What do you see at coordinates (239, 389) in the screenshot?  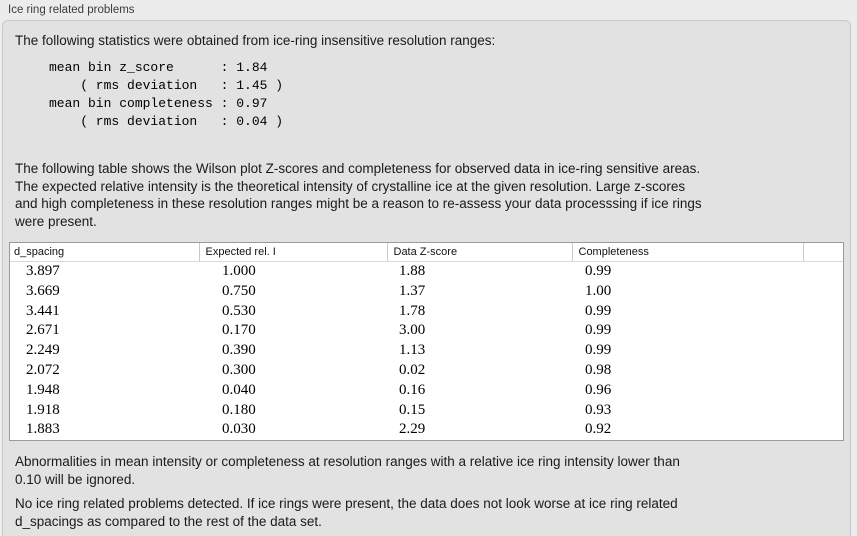 I see `cell-expected-rel-i: 0.040` at bounding box center [239, 389].